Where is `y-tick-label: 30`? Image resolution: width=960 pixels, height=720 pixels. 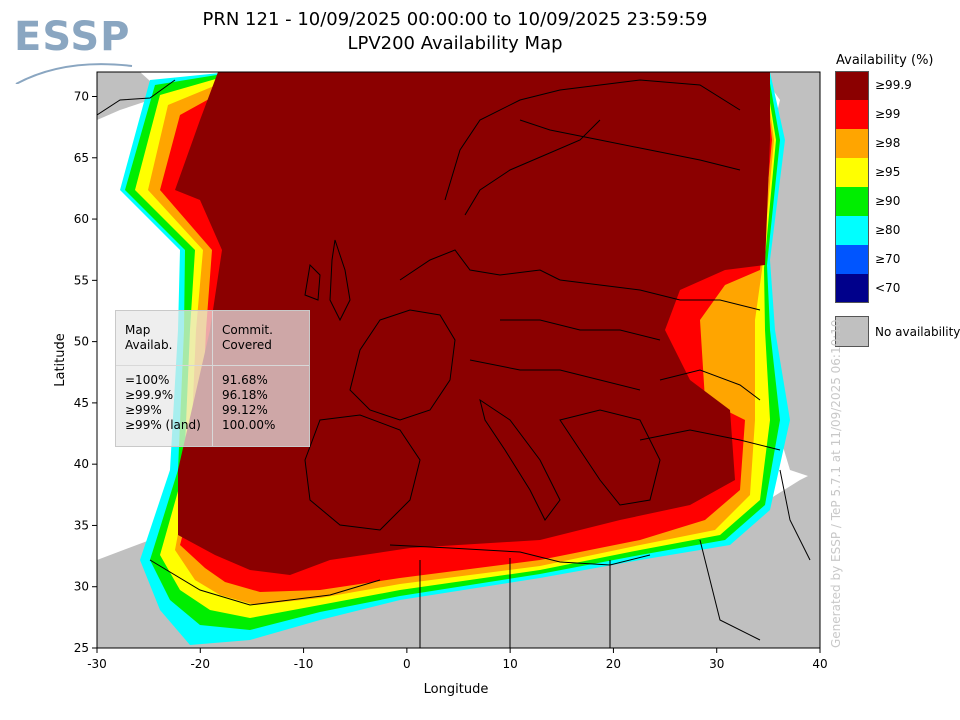
y-tick-label: 30 is located at coordinates (81, 587).